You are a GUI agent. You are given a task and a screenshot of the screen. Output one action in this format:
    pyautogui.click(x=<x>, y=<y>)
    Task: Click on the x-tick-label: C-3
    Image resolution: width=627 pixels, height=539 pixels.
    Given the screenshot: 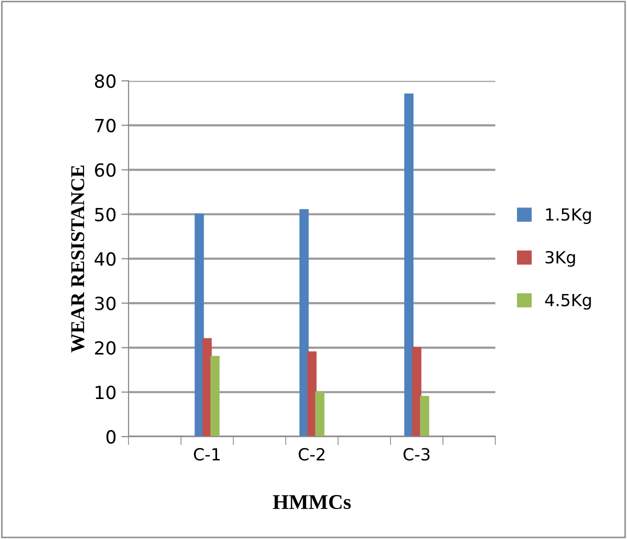 What is the action you would take?
    pyautogui.click(x=417, y=454)
    